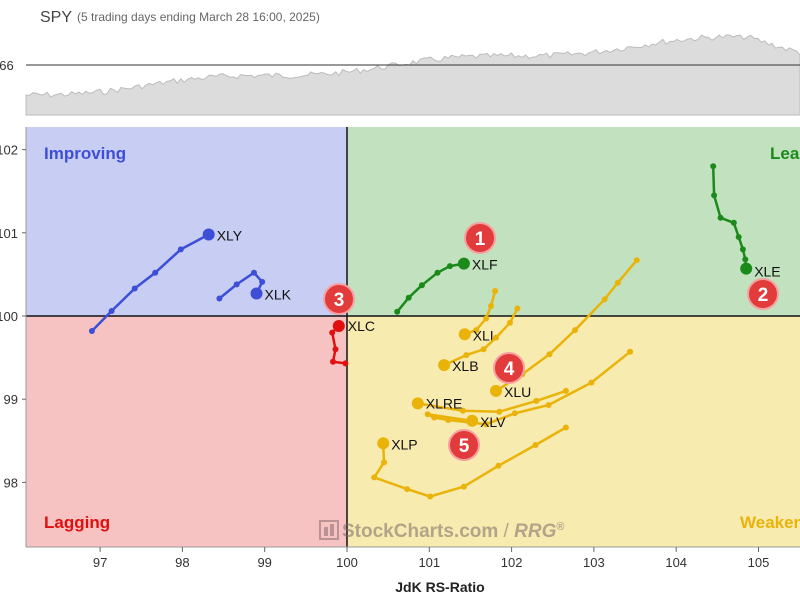 The image size is (800, 600). What do you see at coordinates (9, 316) in the screenshot?
I see `y-tick-label: 100` at bounding box center [9, 316].